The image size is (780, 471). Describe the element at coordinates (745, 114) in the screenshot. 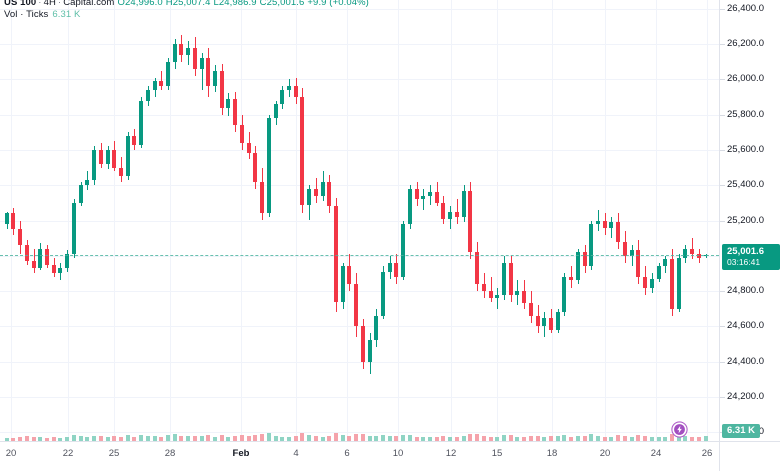

I see `price-axis-tick: 25,800.0` at that location.